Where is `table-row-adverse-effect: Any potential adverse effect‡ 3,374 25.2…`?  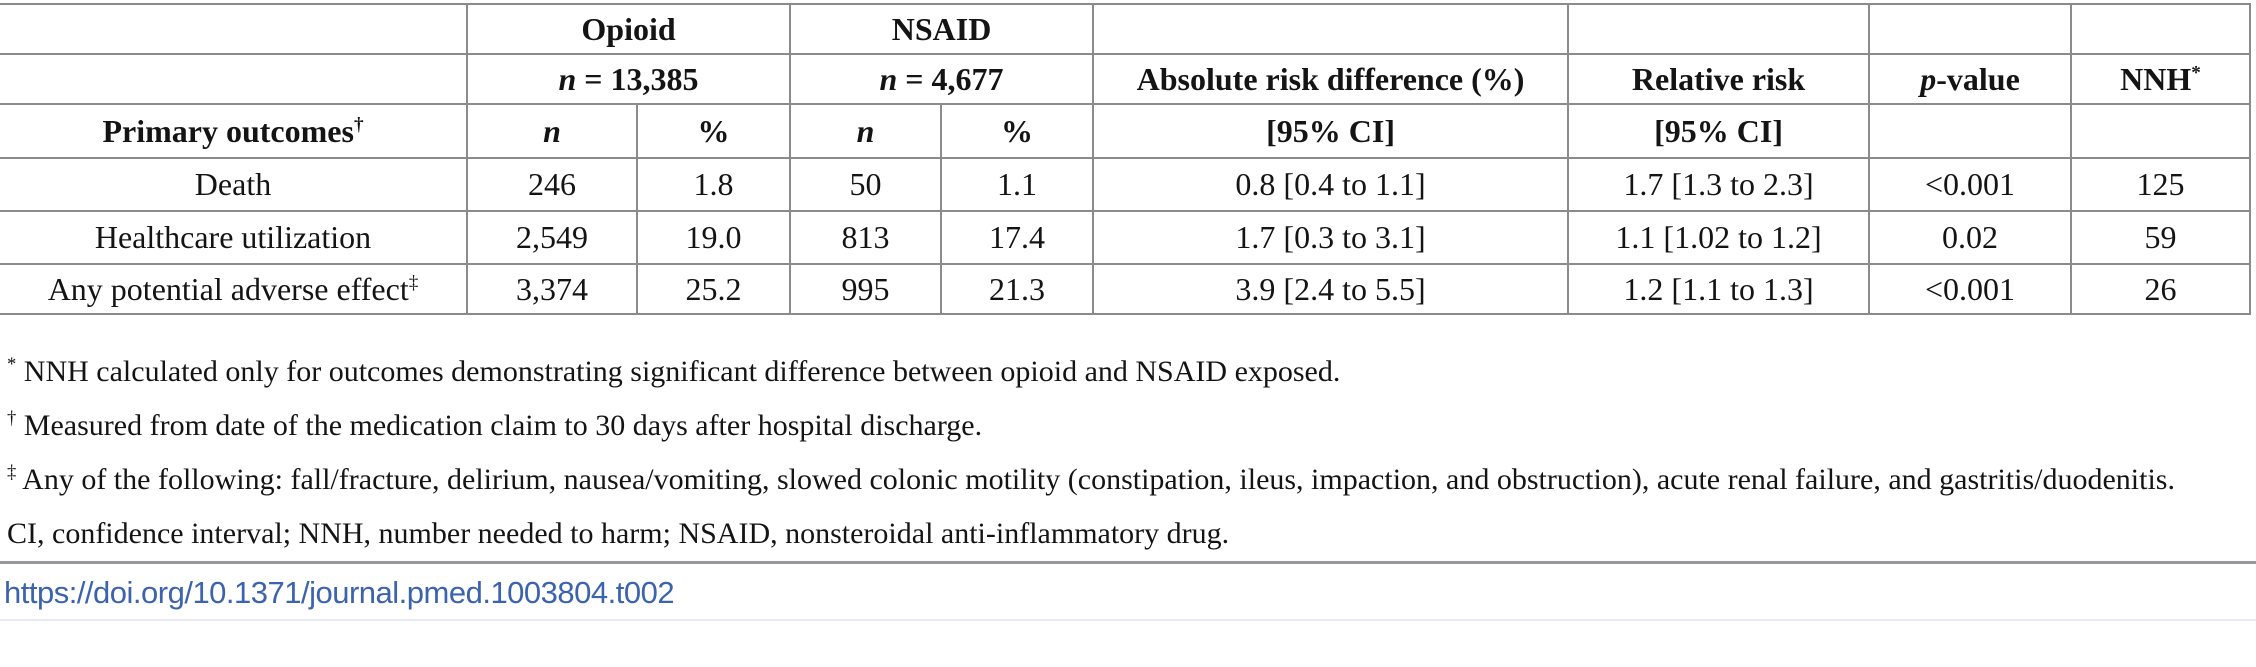 table-row-adverse-effect: Any potential adverse effect‡ 3,374 25.2… is located at coordinates (1126, 289).